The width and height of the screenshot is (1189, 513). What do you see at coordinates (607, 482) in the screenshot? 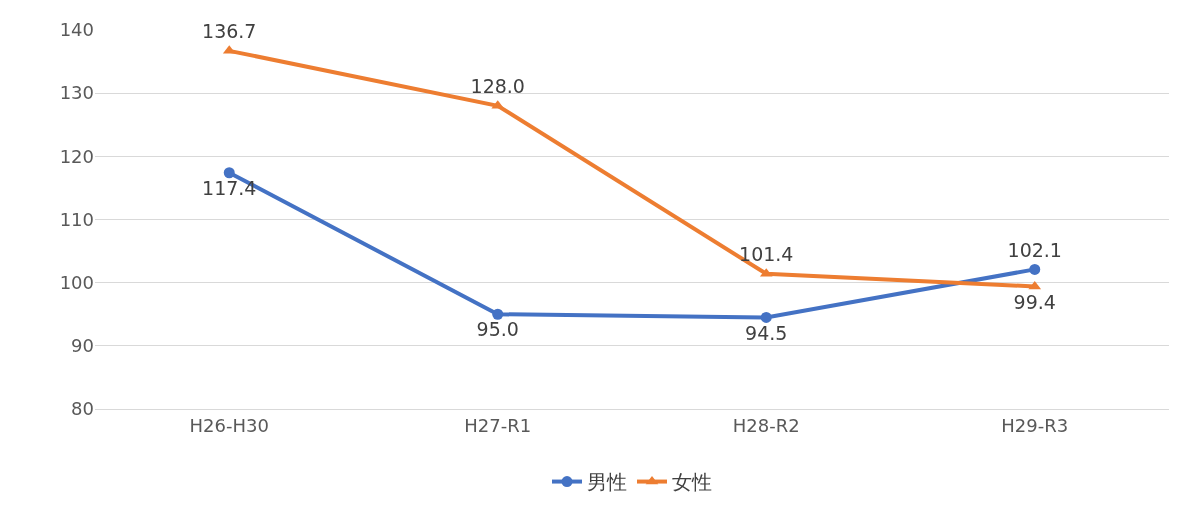
I see `legend-label: 男性` at bounding box center [607, 482].